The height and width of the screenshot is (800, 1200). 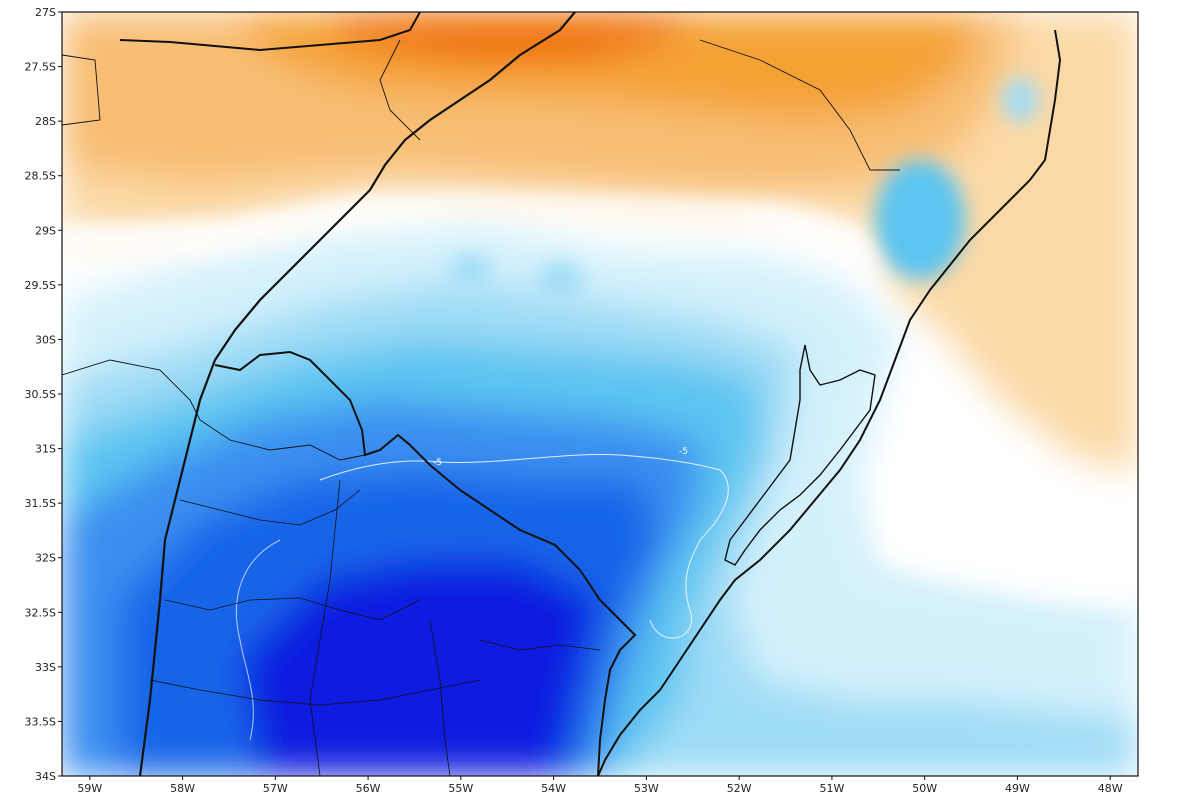 I want to click on lon-tick-label: 55W, so click(x=460, y=788).